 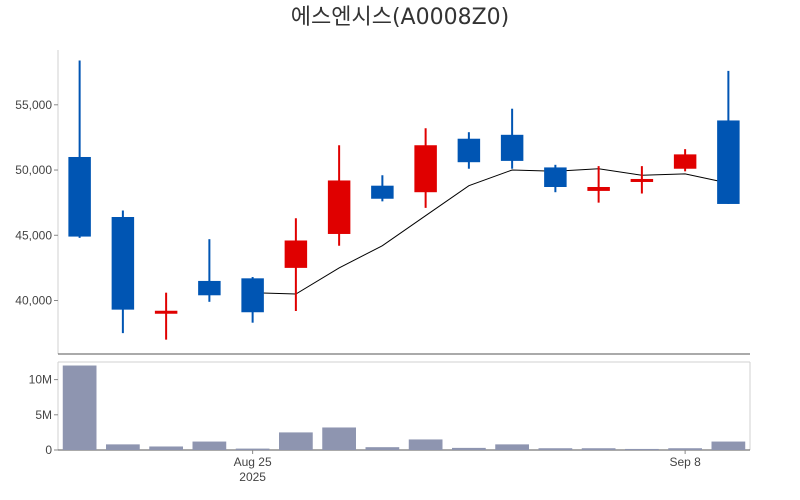 What do you see at coordinates (36, 203) in the screenshot?
I see `price-axis-ticks: 40,000 45,000 50,000 55,000` at bounding box center [36, 203].